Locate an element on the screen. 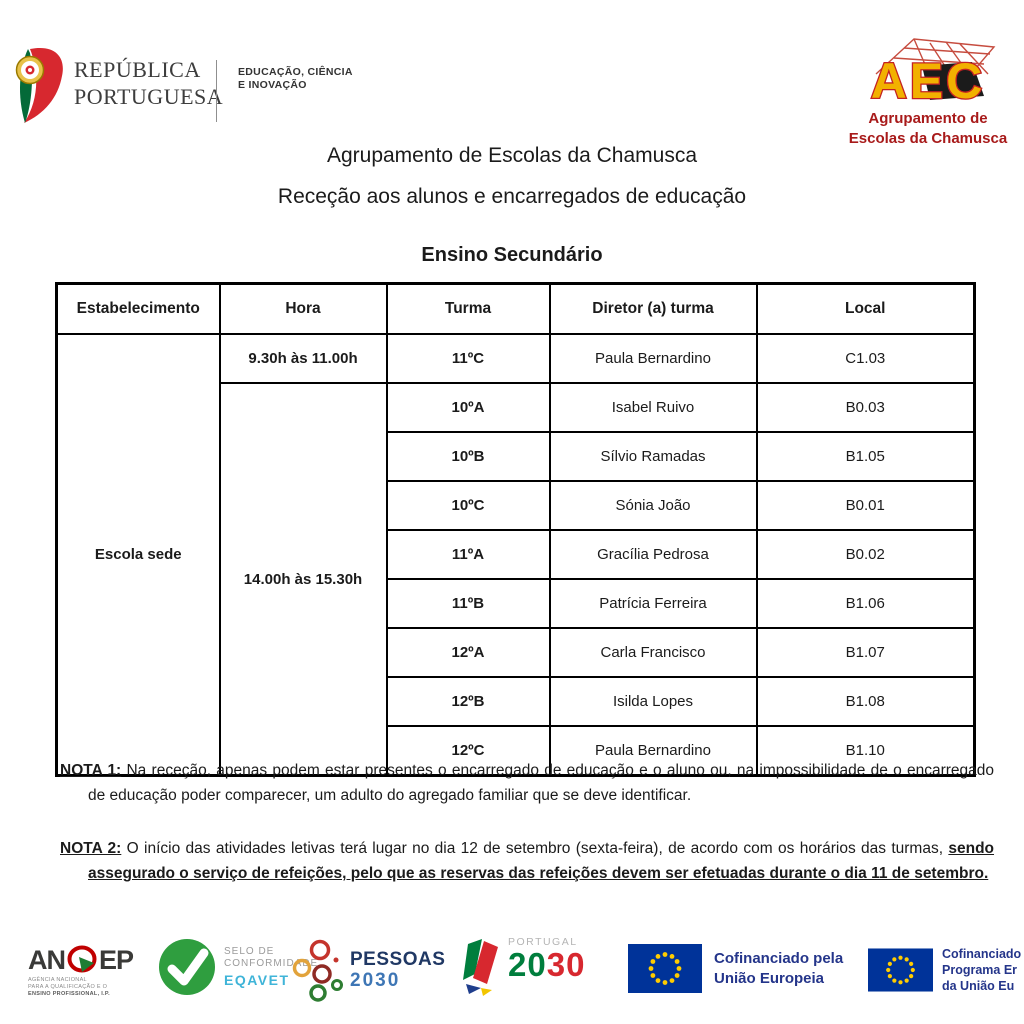 Image resolution: width=1024 pixels, height=1024 pixels. eqavet-logo: SELO DE CONFORMIDADE EQAVET is located at coordinates (238, 967).